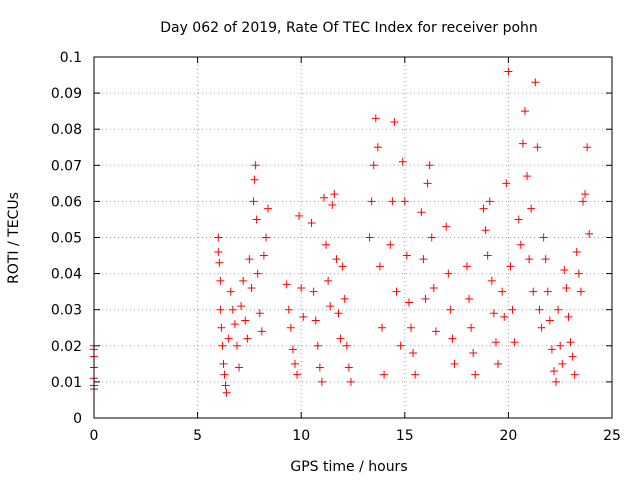 This screenshot has width=640, height=480. What do you see at coordinates (71, 58) in the screenshot?
I see `y-tick-label: 0.1` at bounding box center [71, 58].